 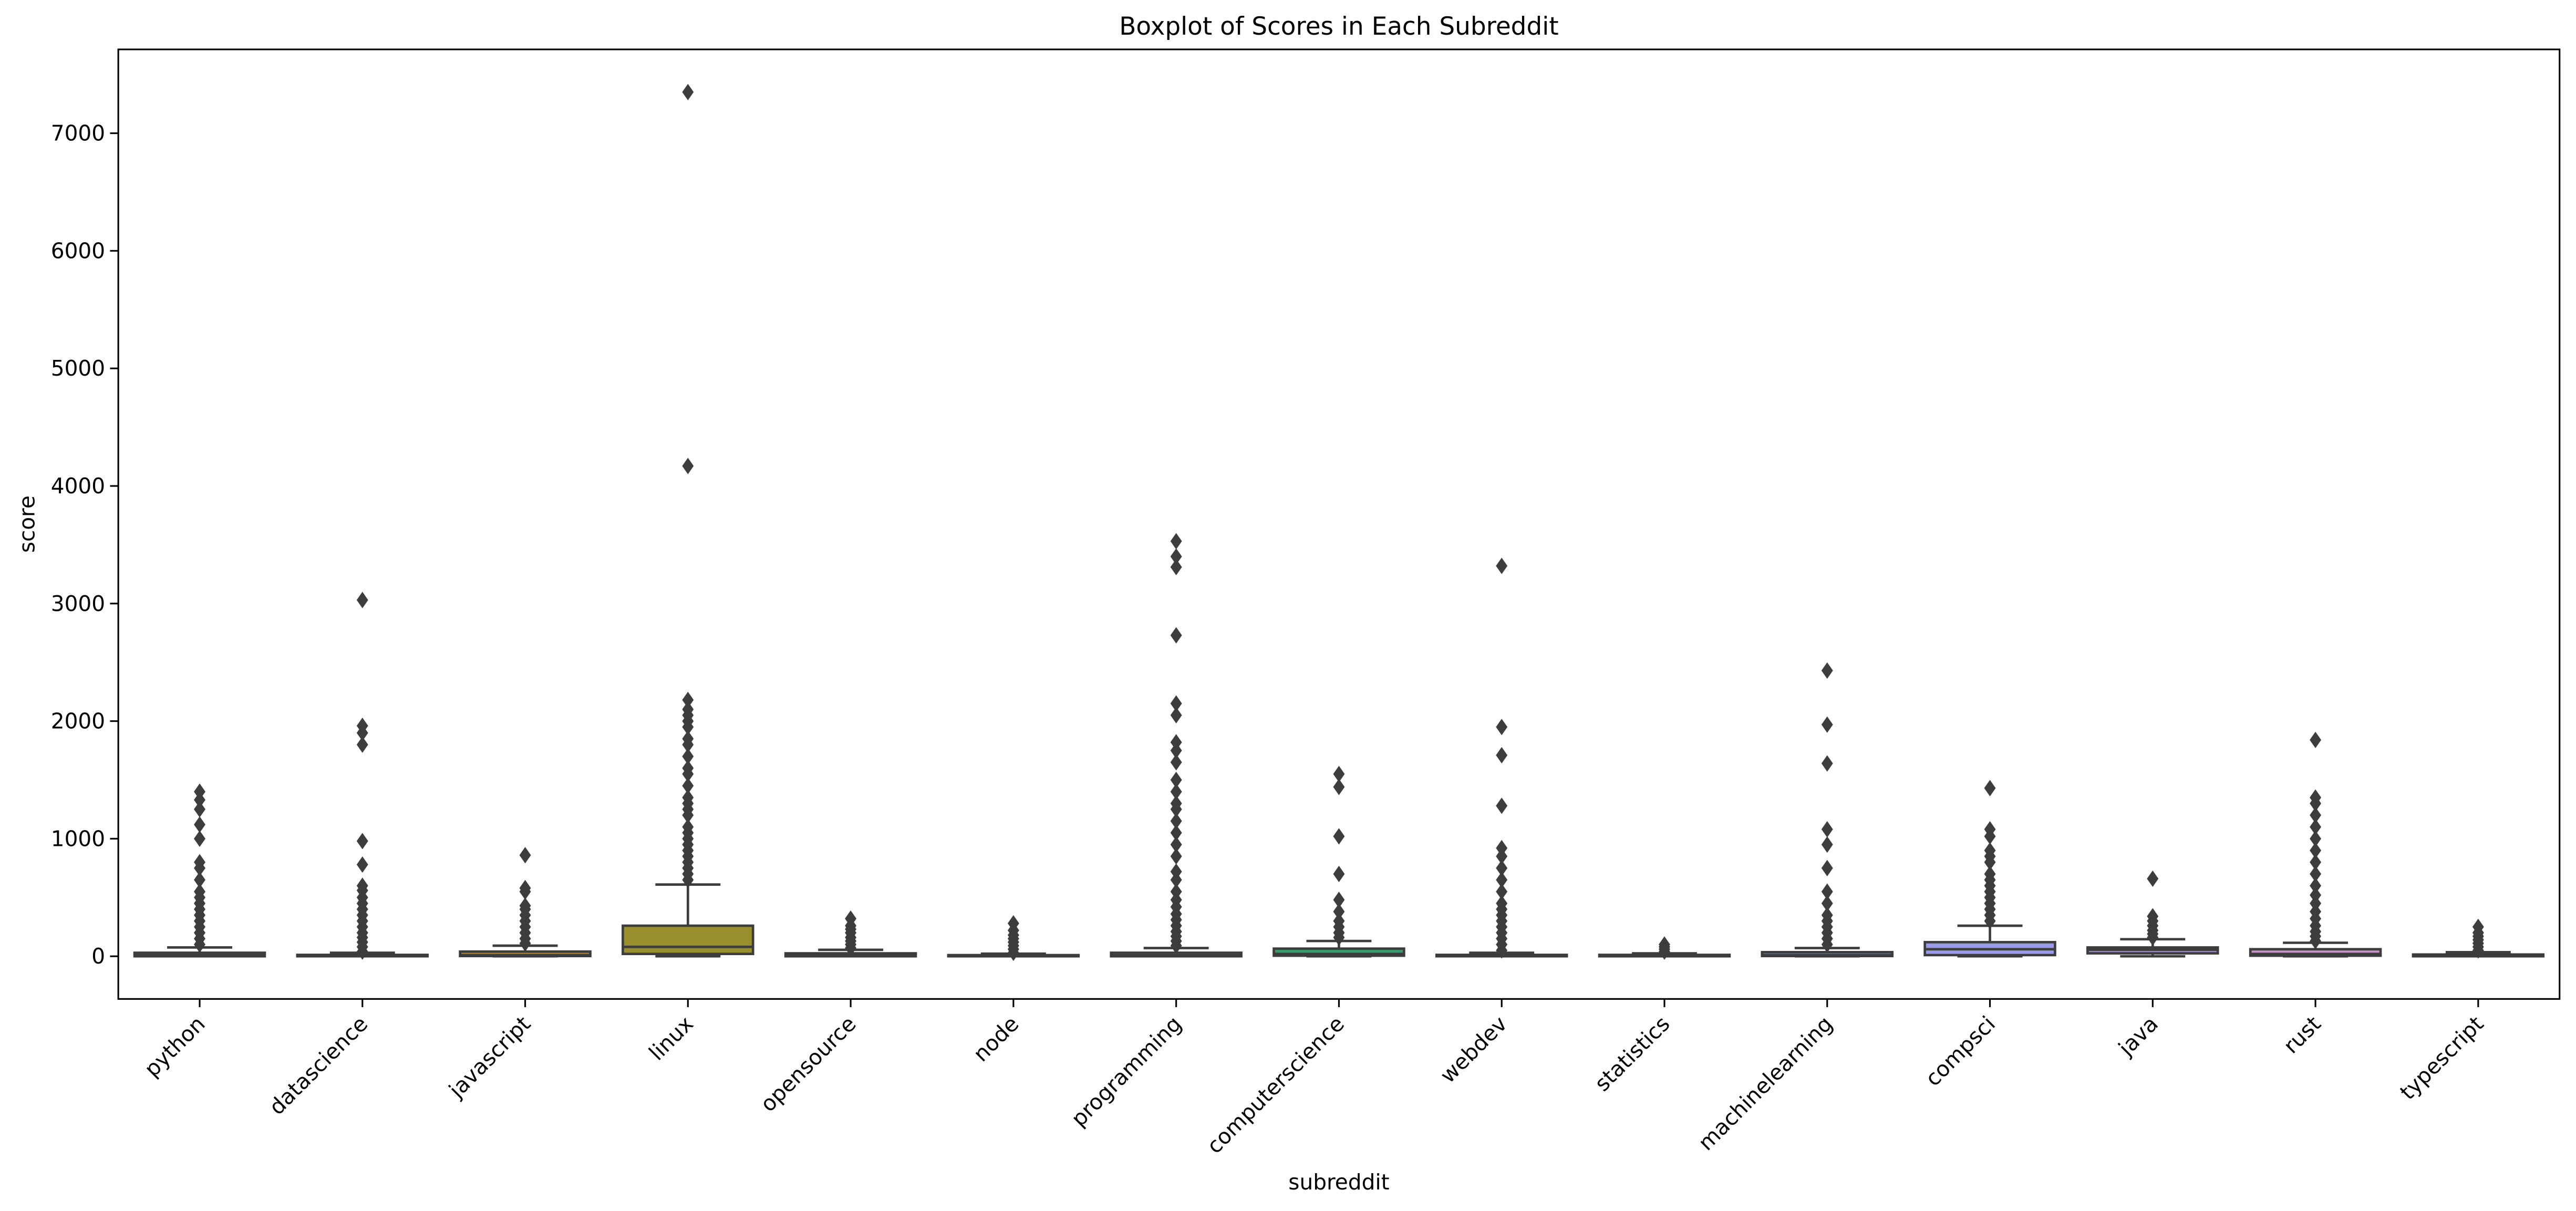 What do you see at coordinates (1338, 26) in the screenshot?
I see `chart-title: Boxplot of Scores in Each Subreddit` at bounding box center [1338, 26].